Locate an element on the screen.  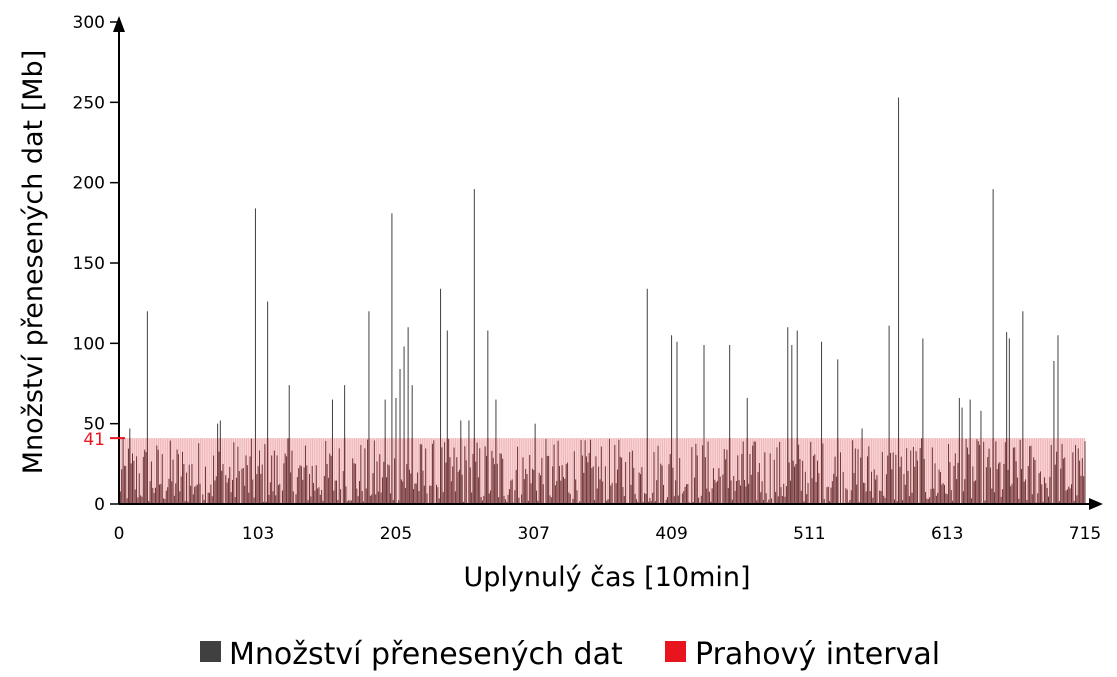
x-tick-label: 307 is located at coordinates (534, 534).